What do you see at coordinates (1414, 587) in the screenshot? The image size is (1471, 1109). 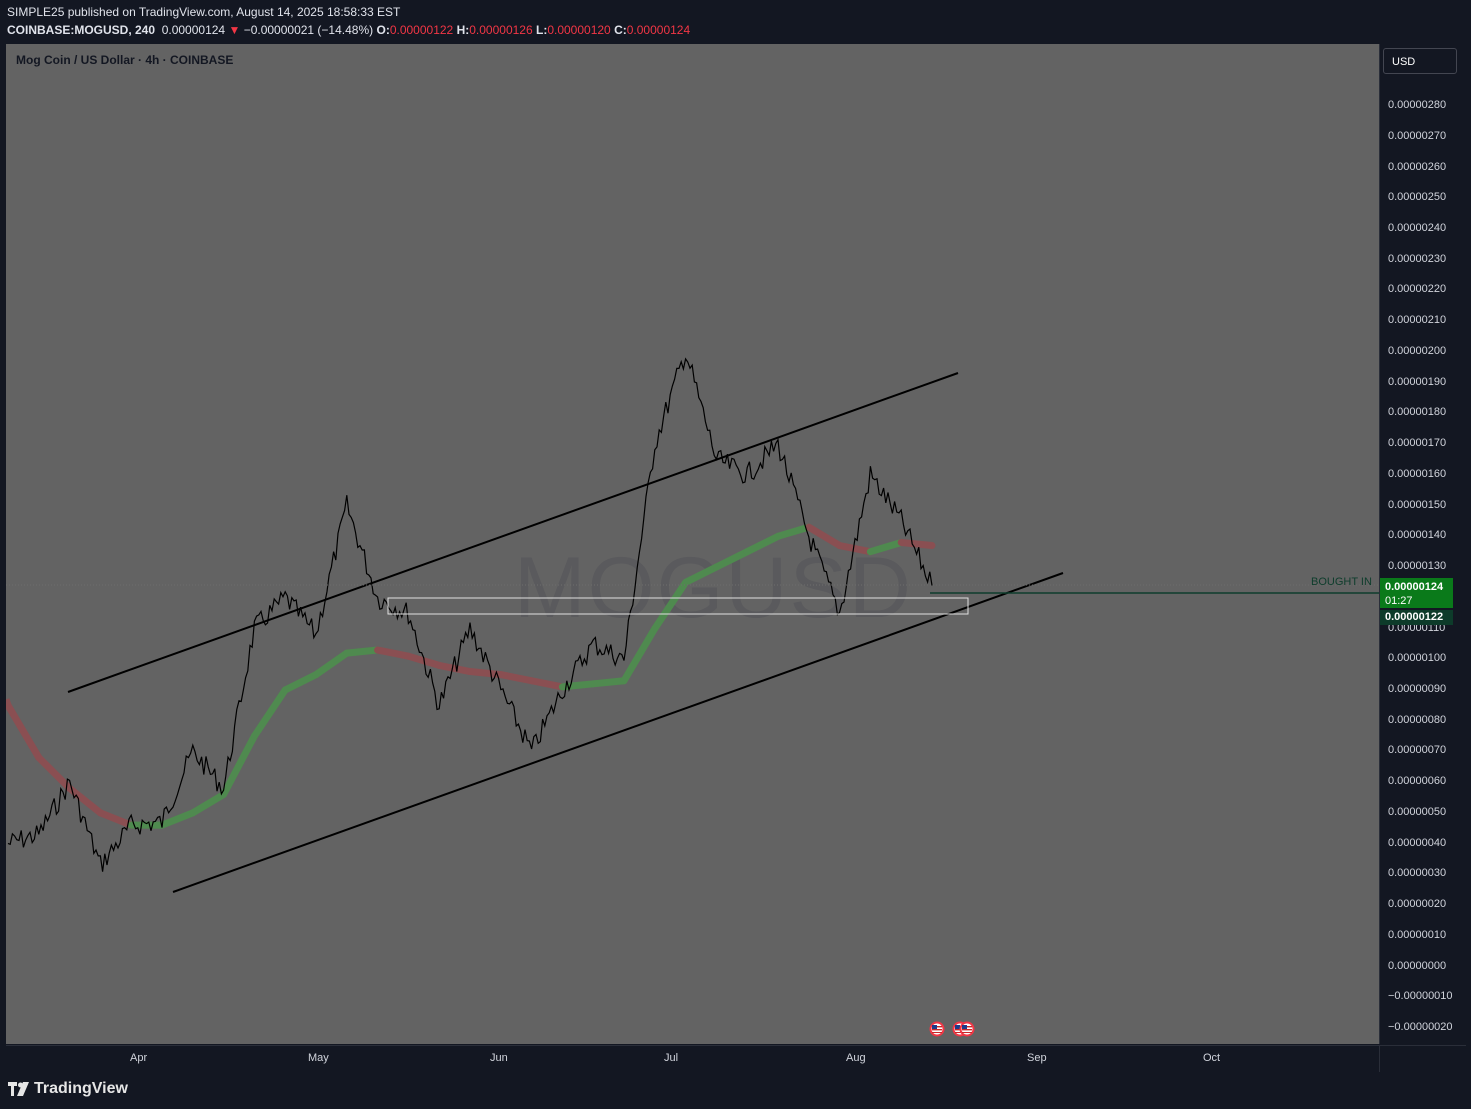 I see `last-price-tag-value: 0.00000124` at bounding box center [1414, 587].